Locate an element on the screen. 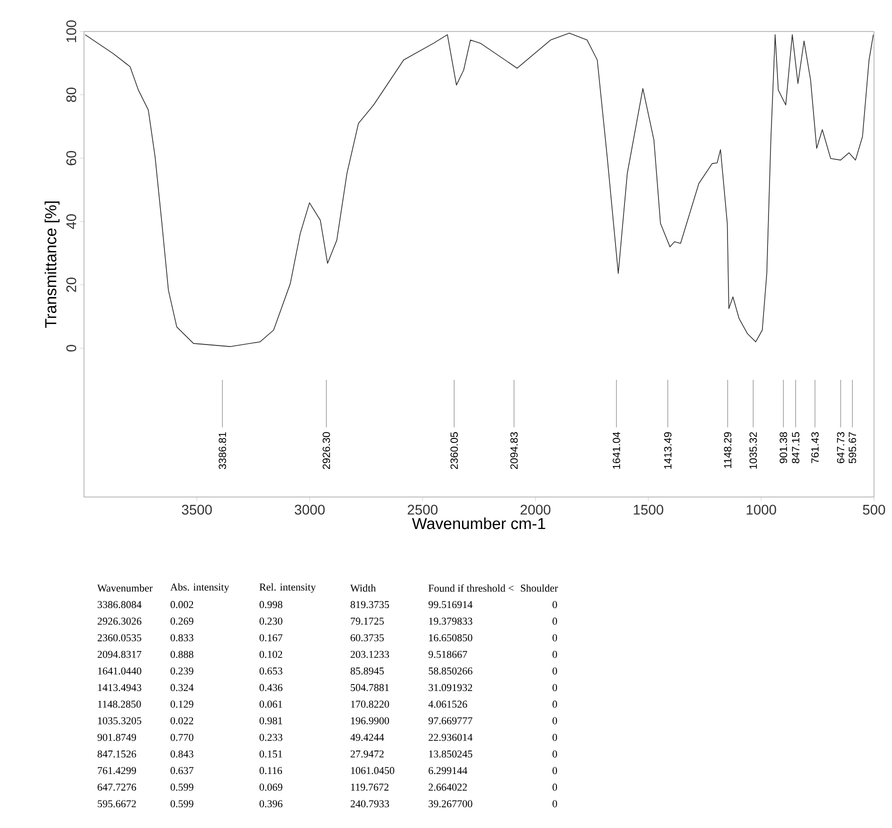 The width and height of the screenshot is (892, 828). text: 97.669777 is located at coordinates (450, 720).